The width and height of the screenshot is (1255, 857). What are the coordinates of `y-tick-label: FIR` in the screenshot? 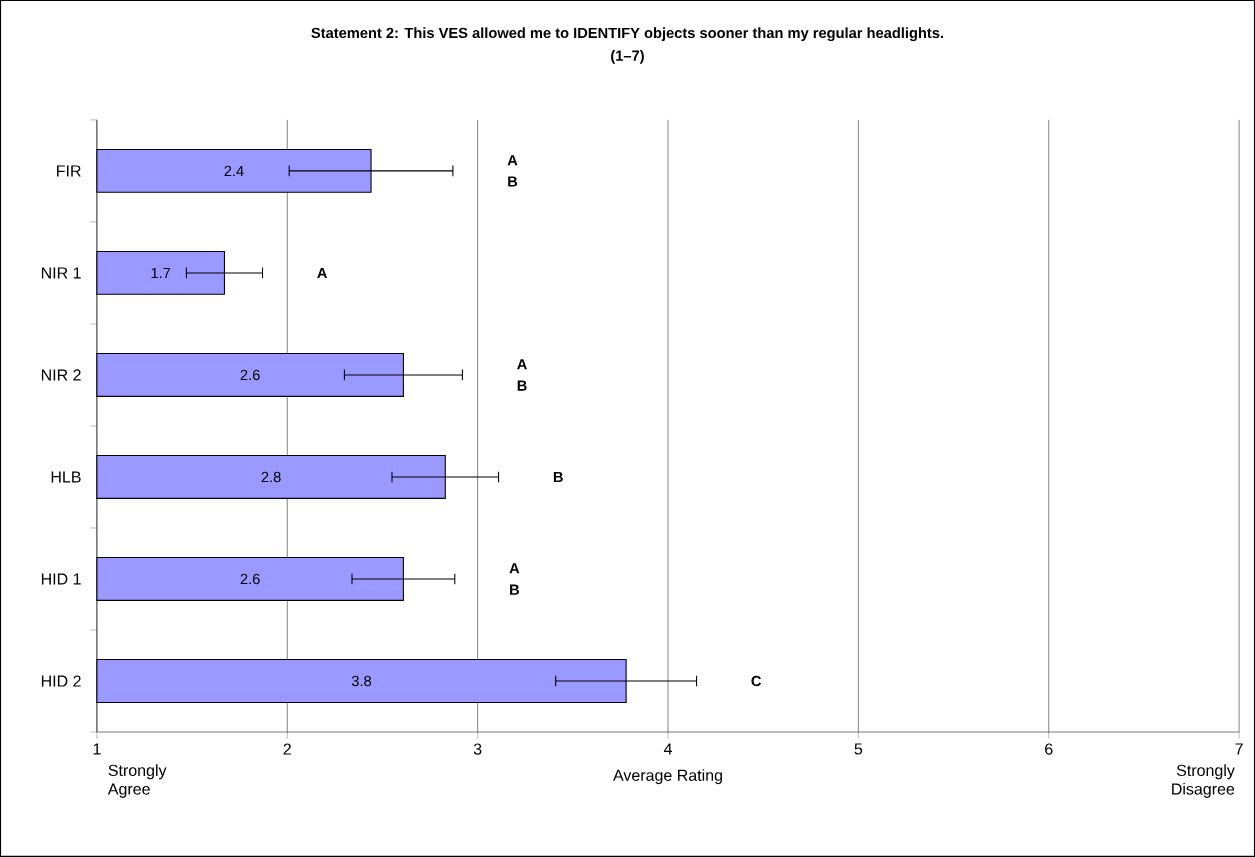 It's located at (69, 171).